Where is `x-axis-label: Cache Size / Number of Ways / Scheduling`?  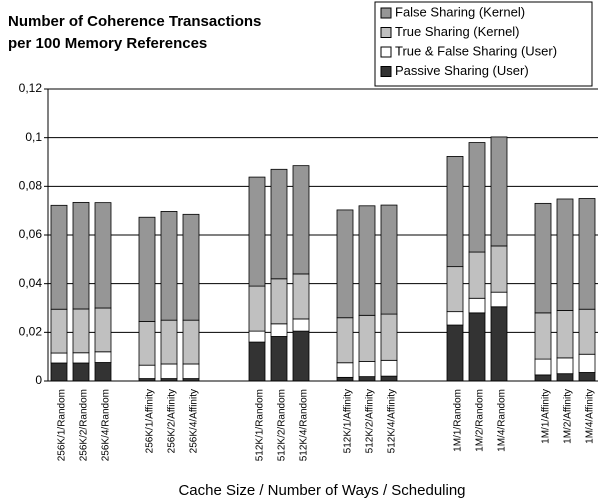
x-axis-label: Cache Size / Number of Ways / Scheduling is located at coordinates (321, 490).